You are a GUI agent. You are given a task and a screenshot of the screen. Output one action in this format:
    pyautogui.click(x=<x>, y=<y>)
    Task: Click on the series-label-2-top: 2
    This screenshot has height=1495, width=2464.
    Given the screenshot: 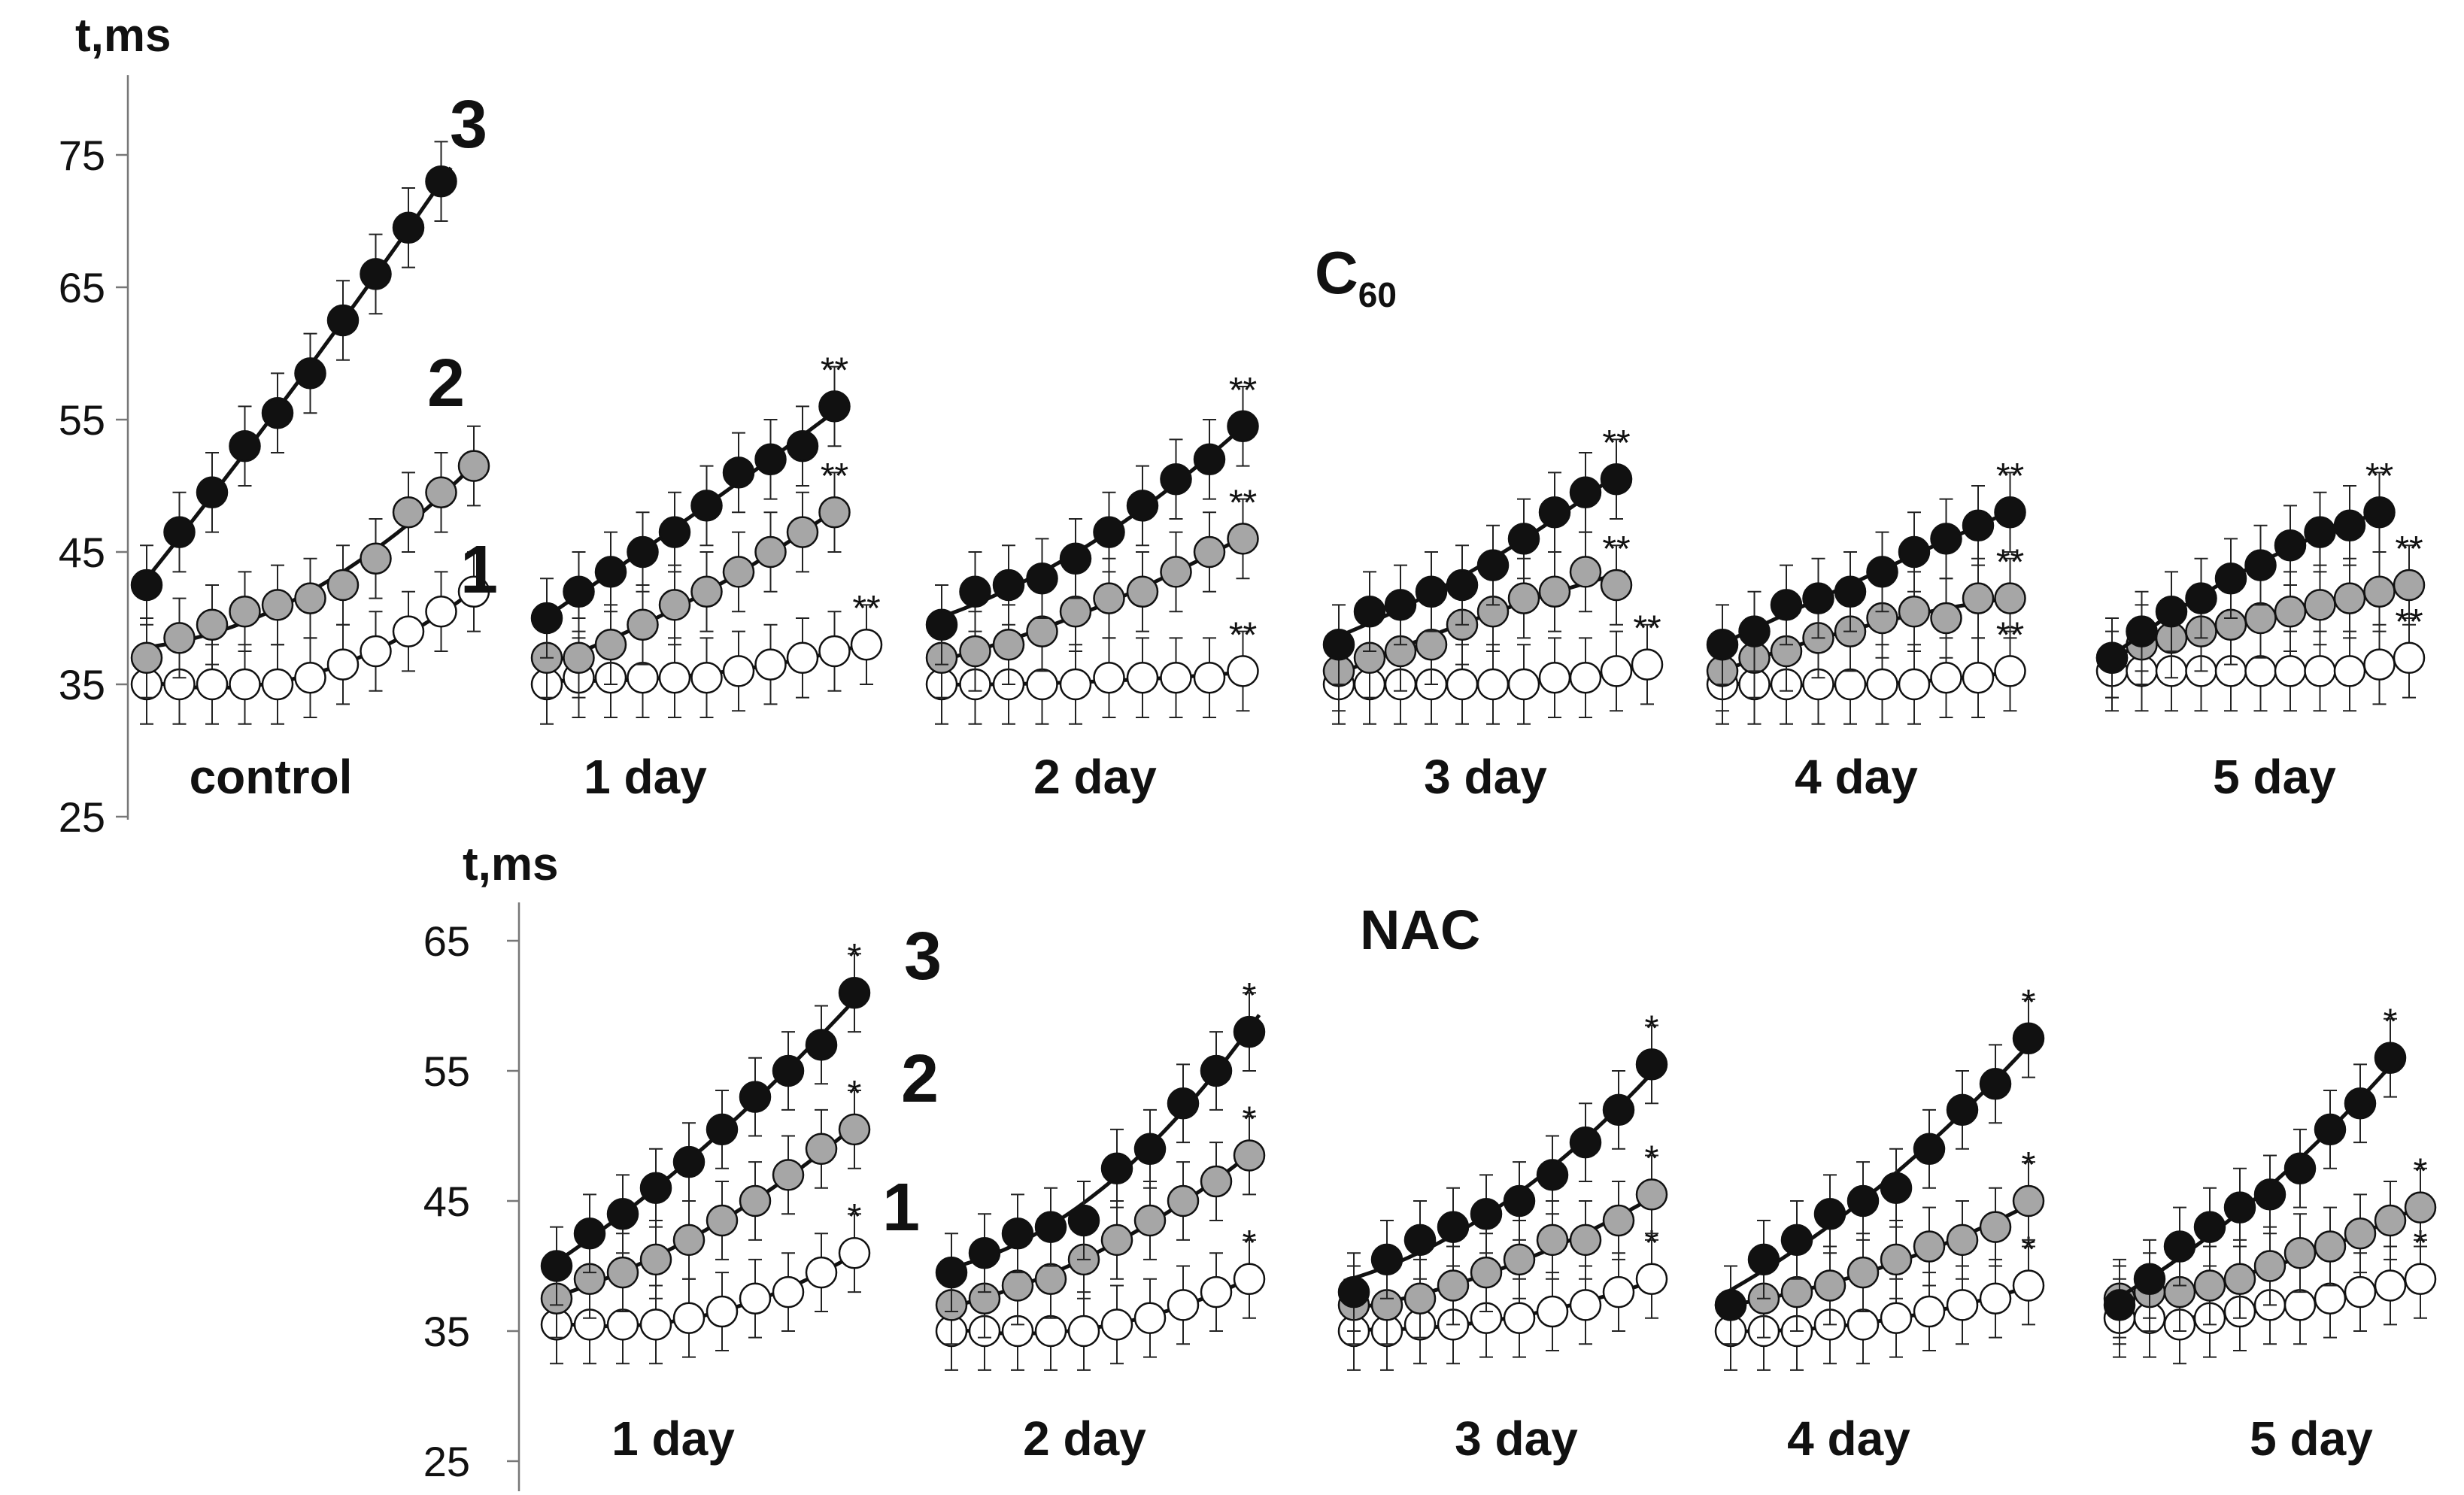 What is the action you would take?
    pyautogui.click(x=446, y=383)
    